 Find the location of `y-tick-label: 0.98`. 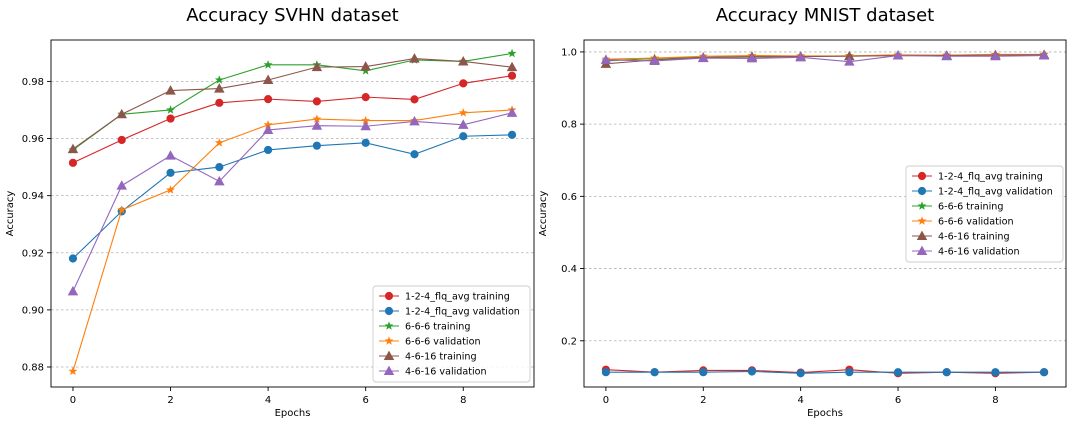

y-tick-label: 0.98 is located at coordinates (33, 82).